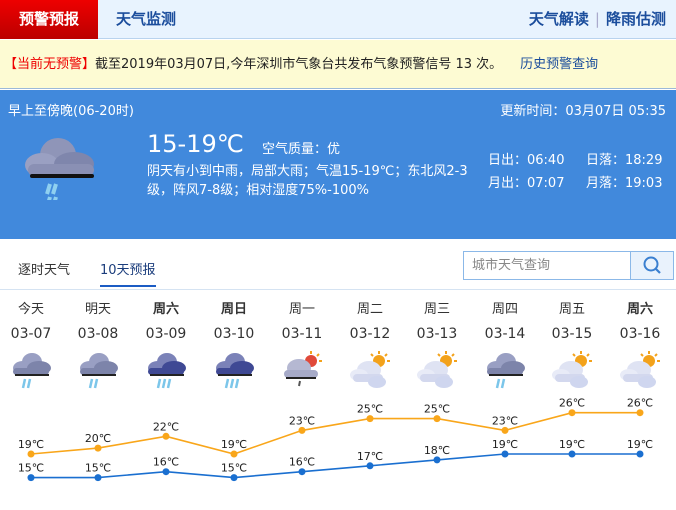  Describe the element at coordinates (31, 334) in the screenshot. I see `forecast-date: 03-07` at that location.